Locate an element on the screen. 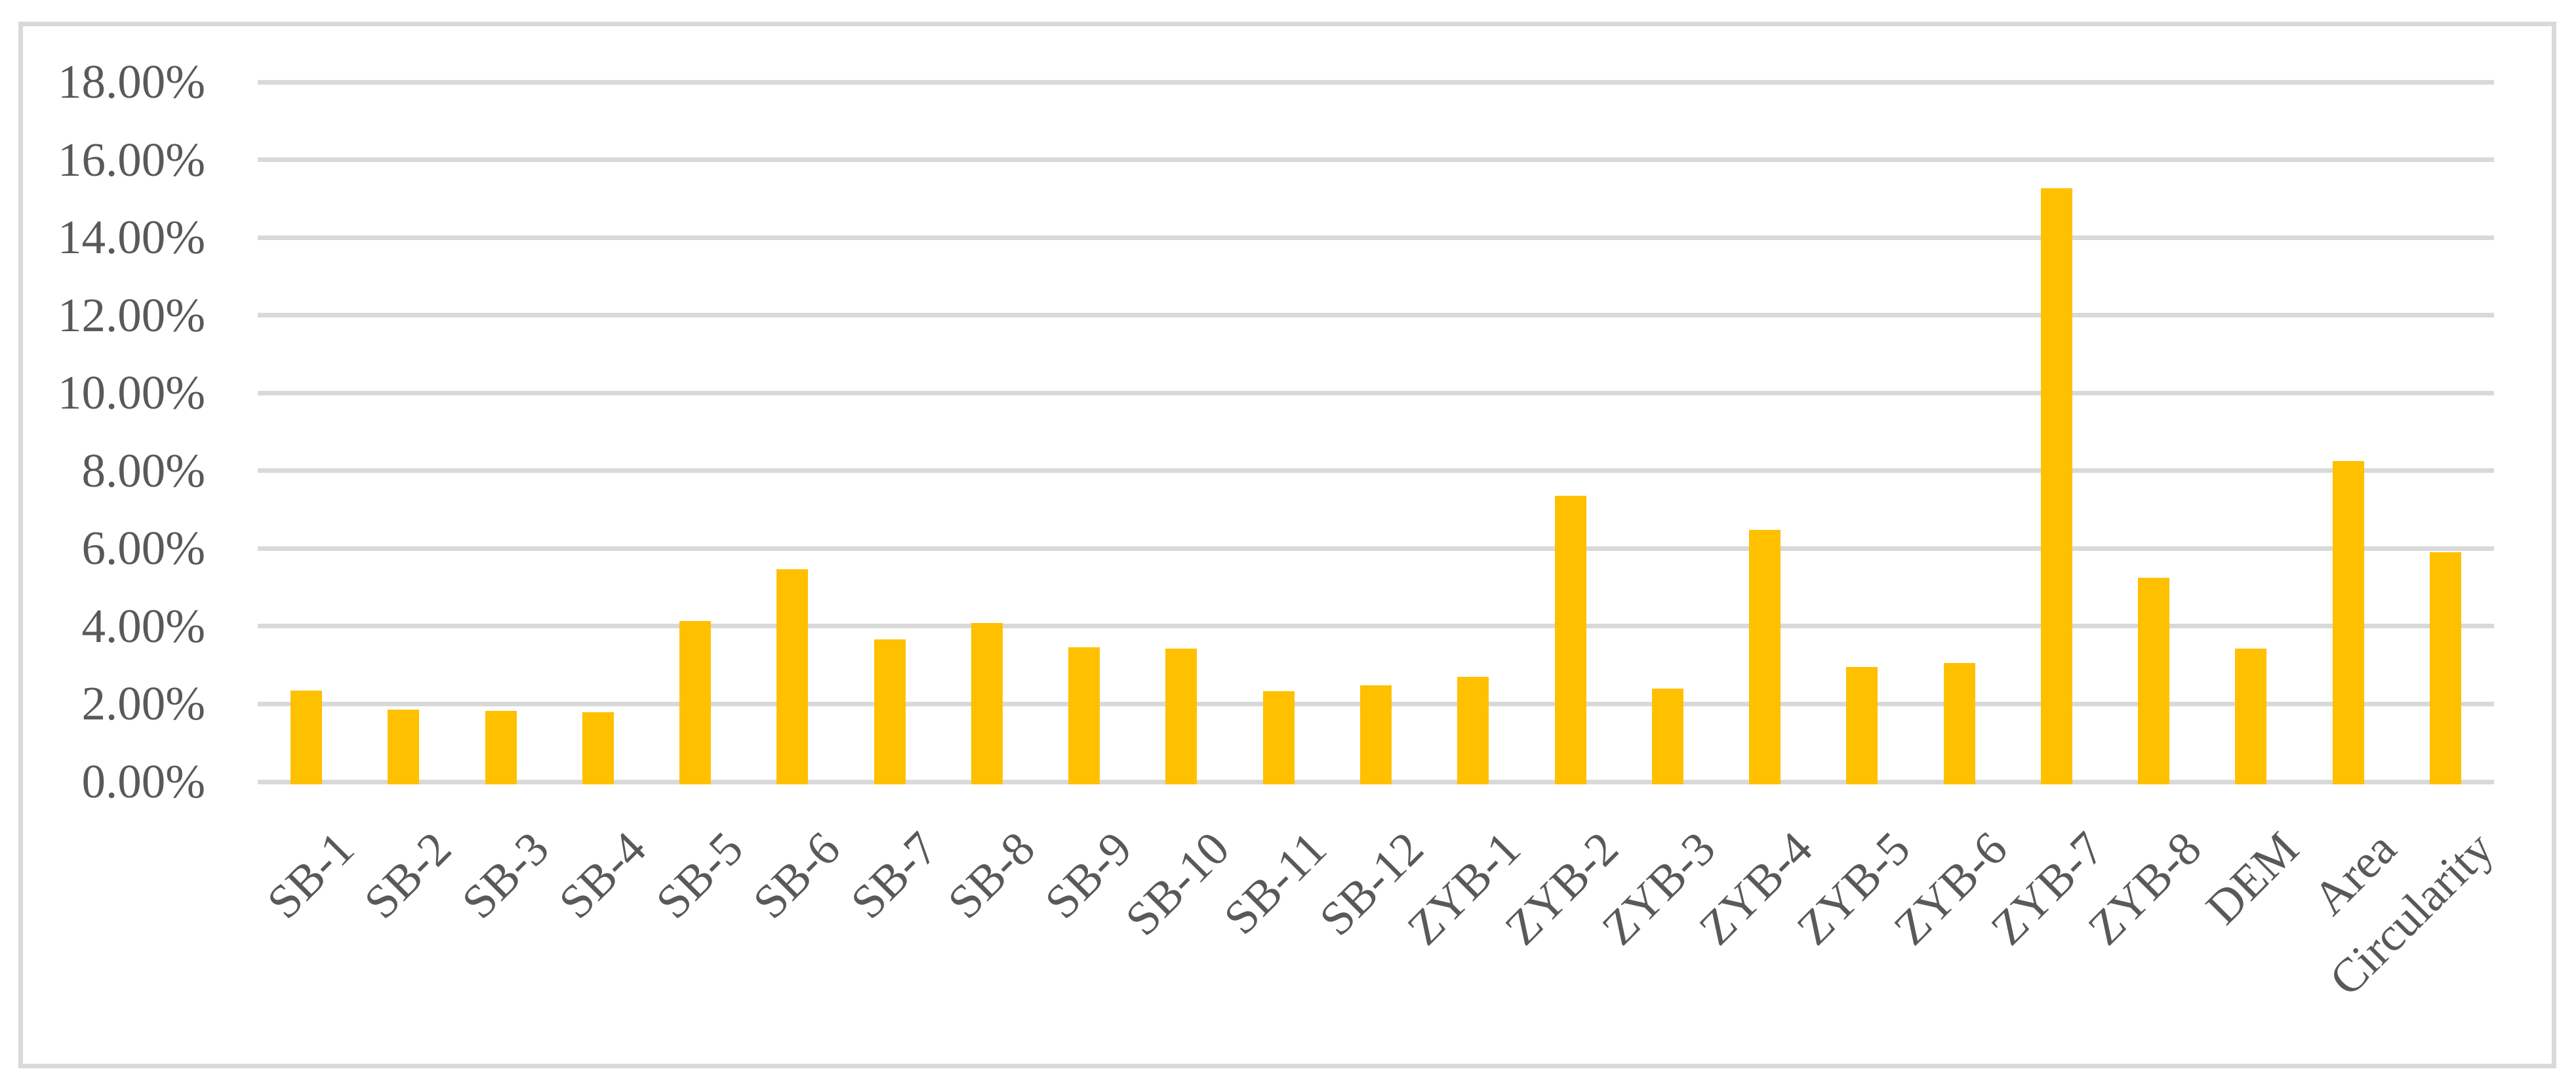 The height and width of the screenshot is (1088, 2576). x-axis-tick-label-zyb-1: ZYB-1 is located at coordinates (1464, 889).